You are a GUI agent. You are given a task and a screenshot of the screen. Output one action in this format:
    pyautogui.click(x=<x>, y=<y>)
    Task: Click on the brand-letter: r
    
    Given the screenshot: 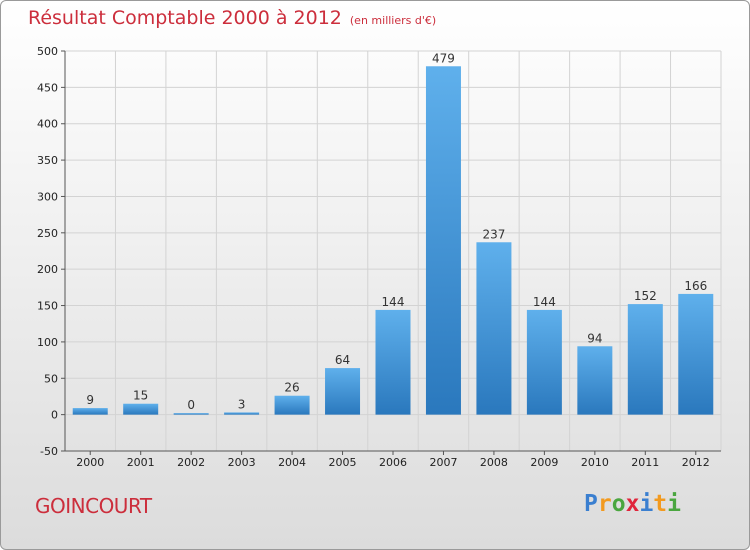 What is the action you would take?
    pyautogui.click(x=604, y=504)
    